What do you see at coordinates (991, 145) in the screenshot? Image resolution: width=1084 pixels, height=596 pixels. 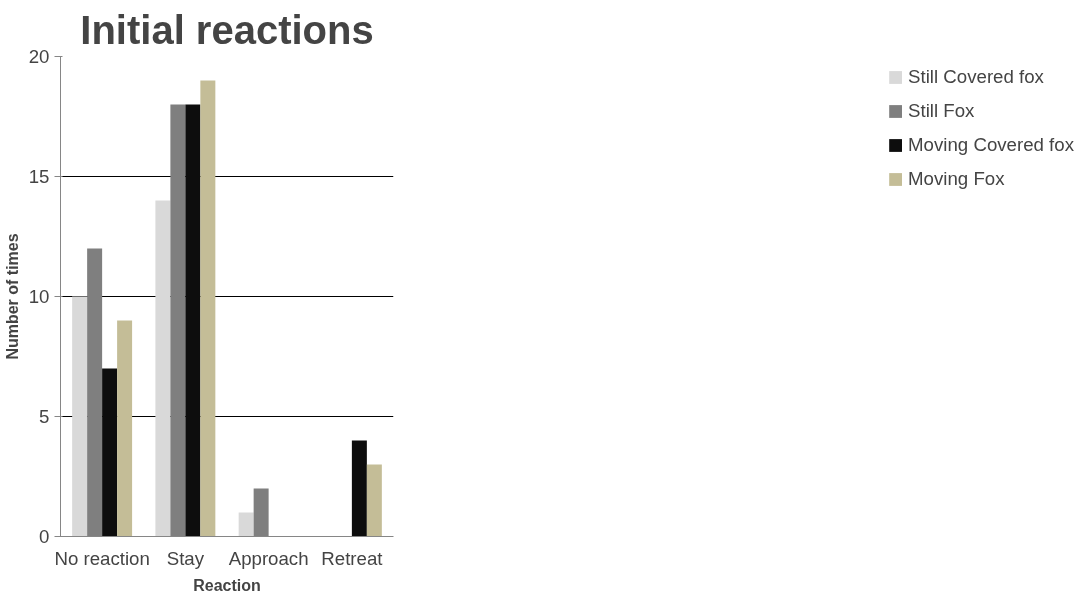 I see `legend-label: Moving Covered fox` at bounding box center [991, 145].